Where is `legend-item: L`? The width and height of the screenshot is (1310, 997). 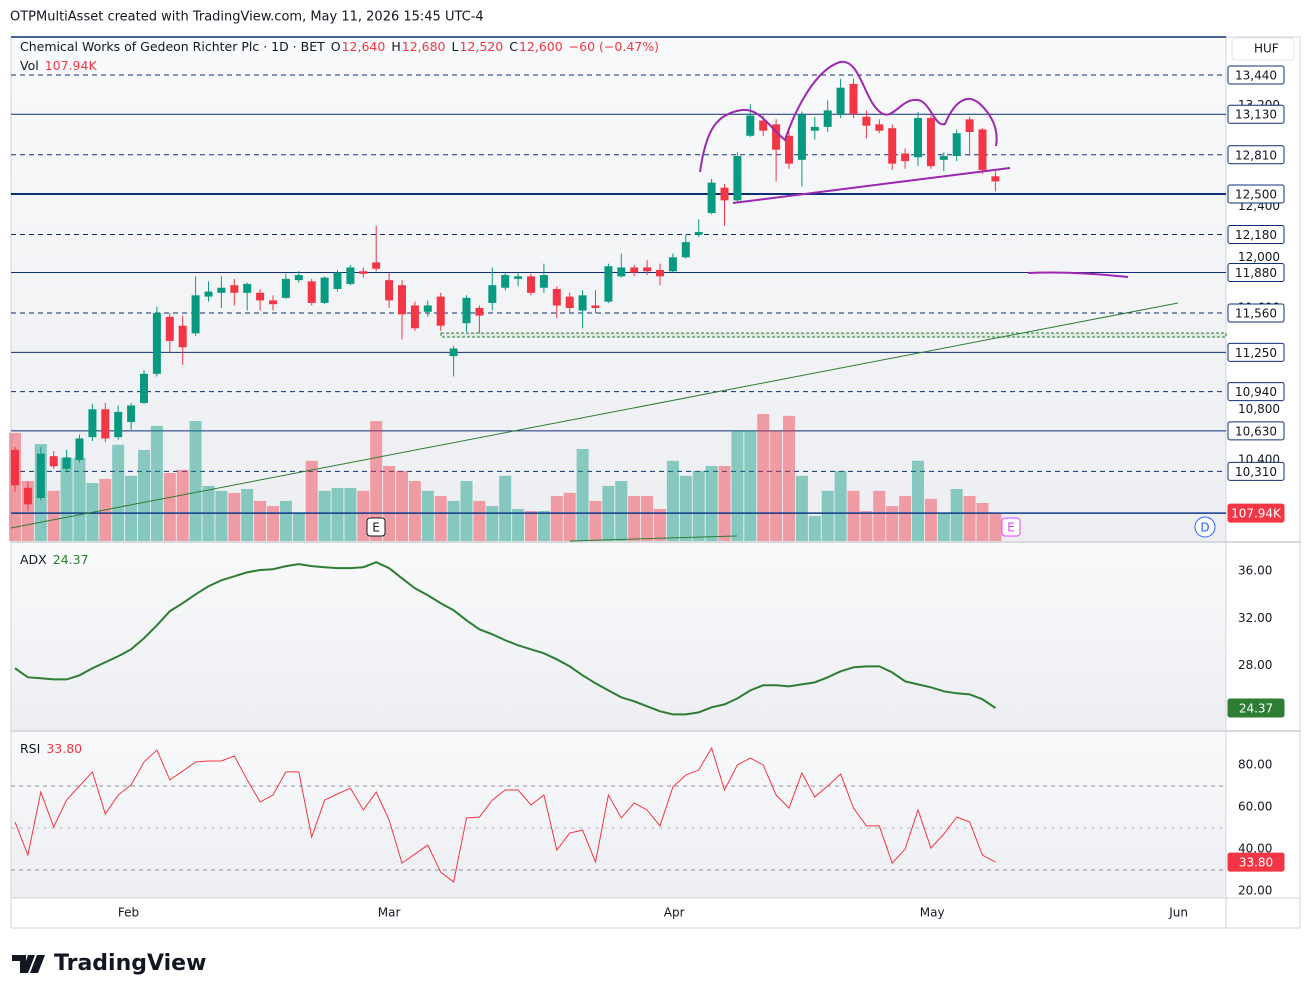 legend-item: L is located at coordinates (455, 46).